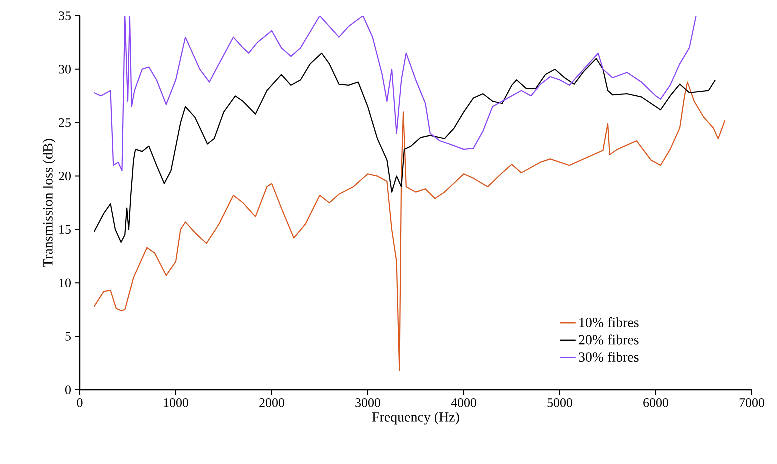  I want to click on y-axis-title: Transmission loss (dB), so click(49, 203).